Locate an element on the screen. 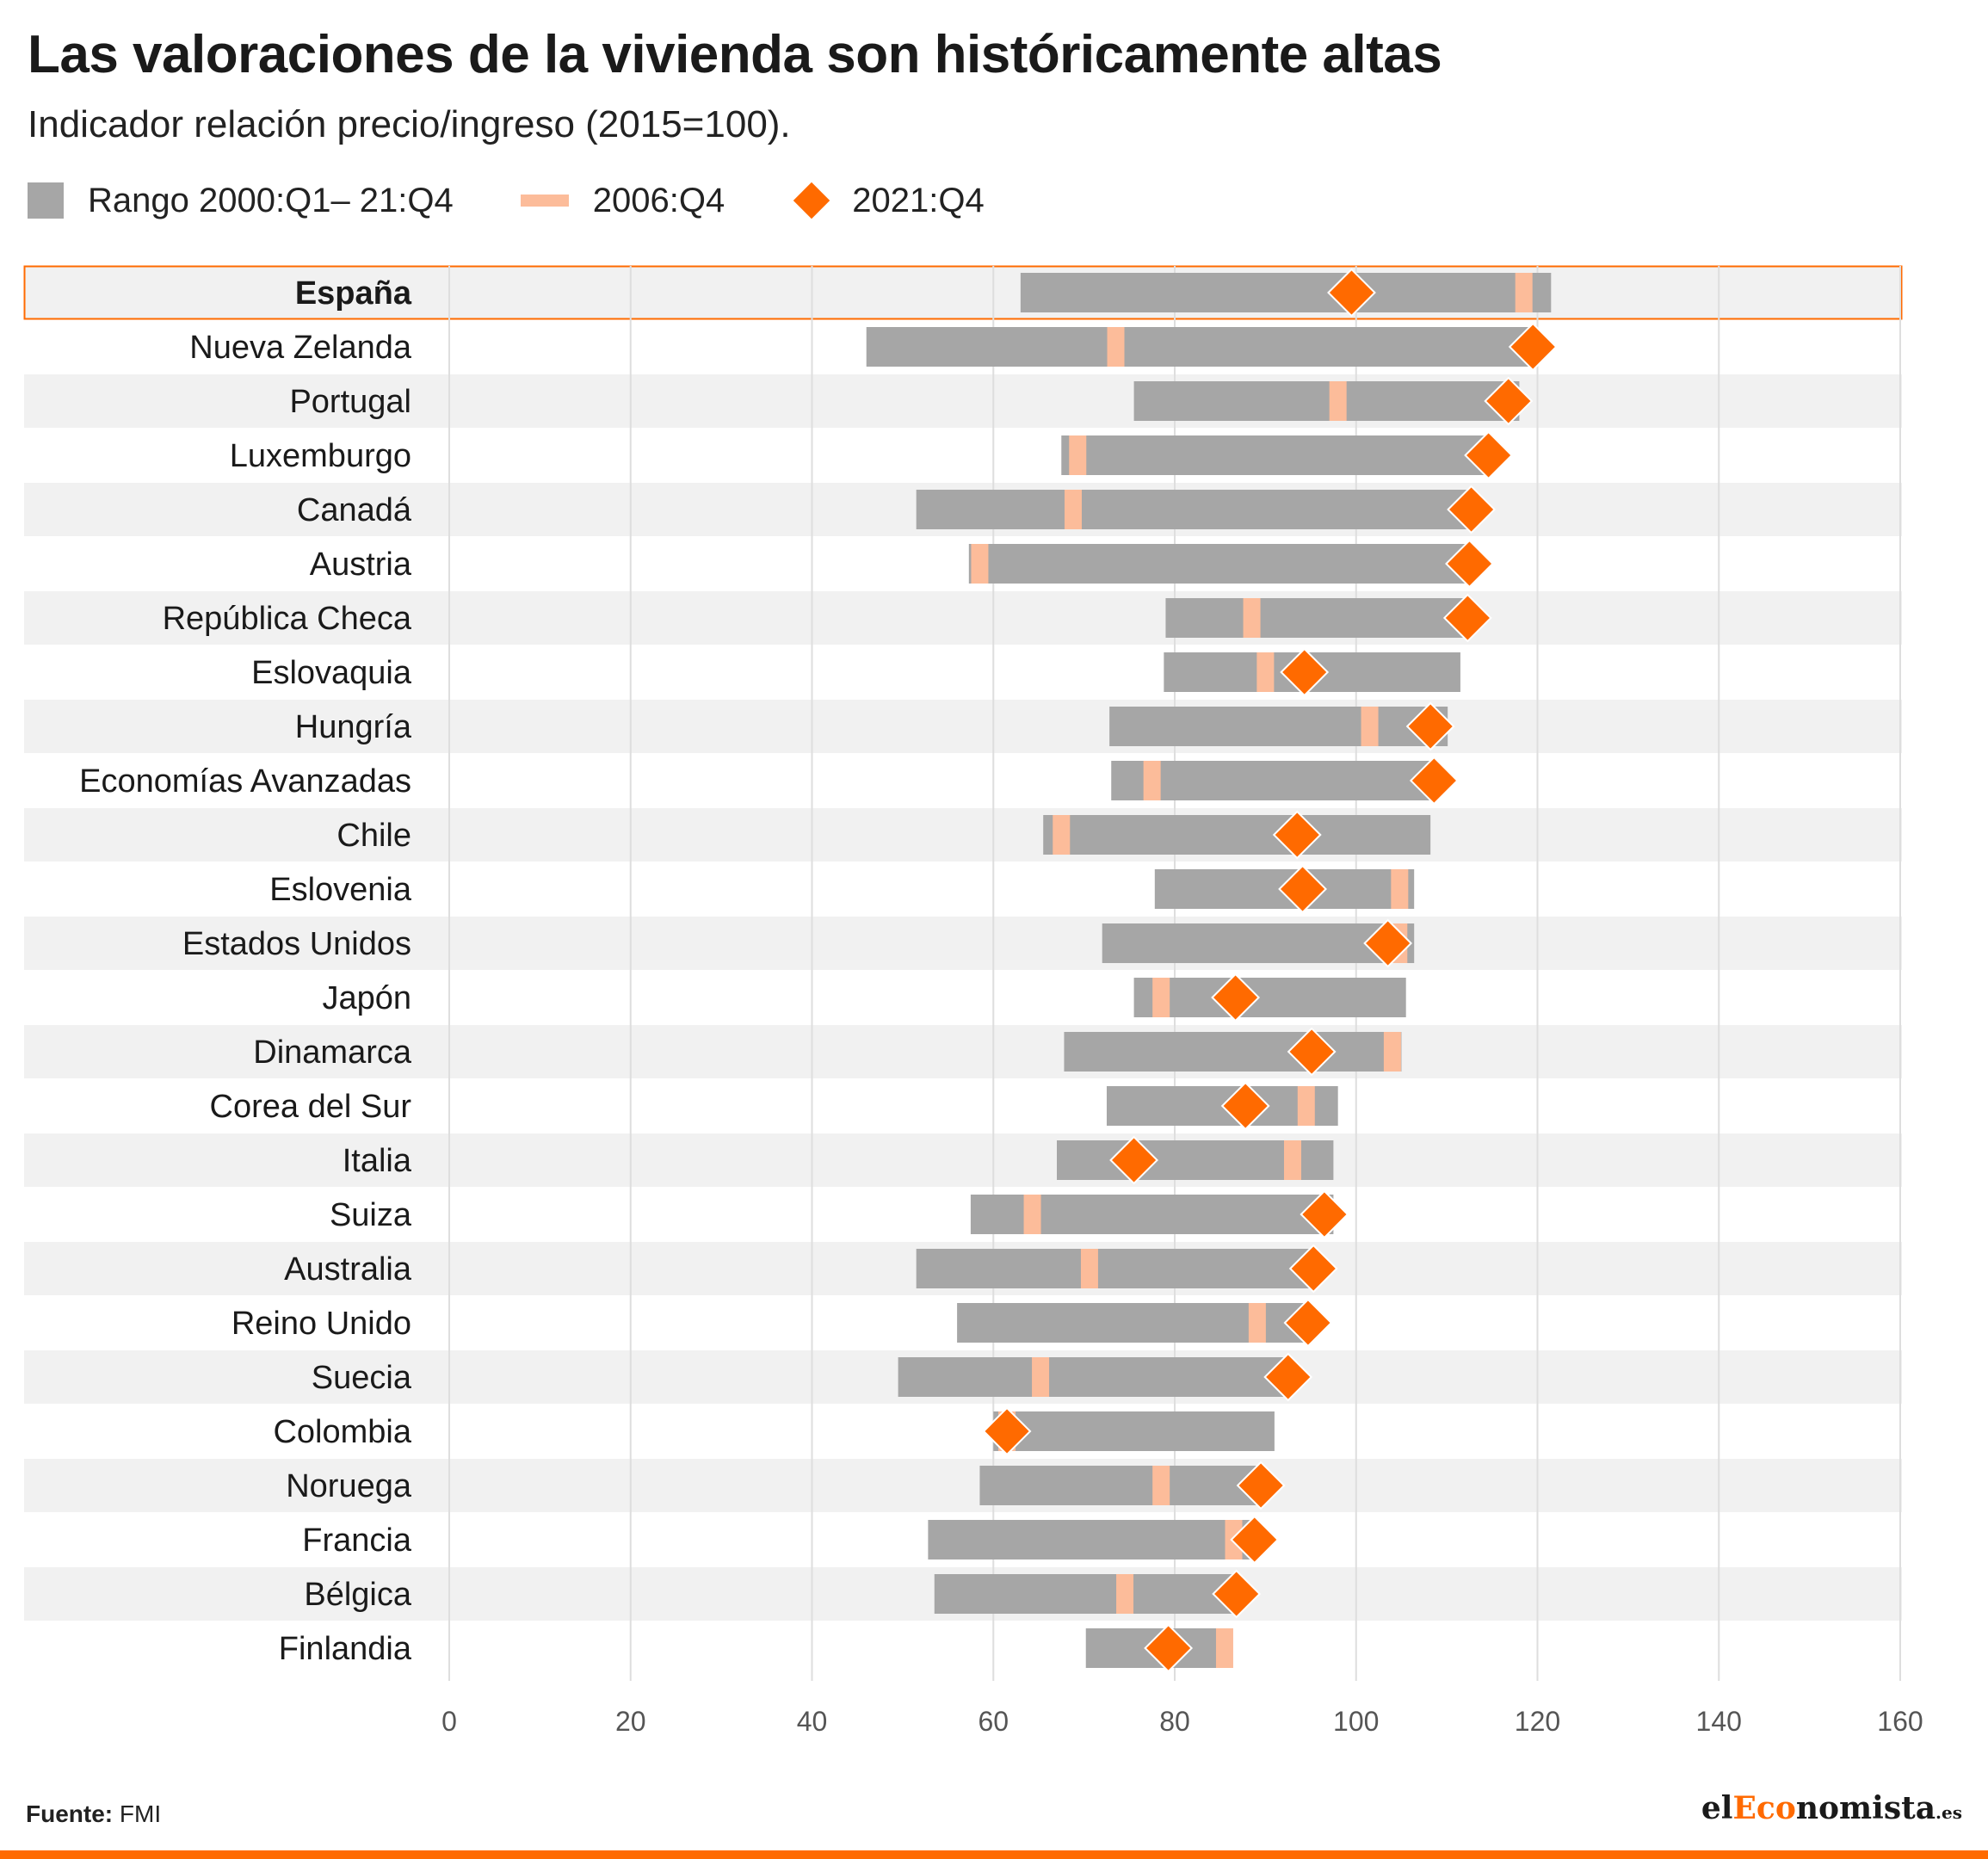 The image size is (1988, 1859). source-note: Fuente: FMI is located at coordinates (93, 1814).